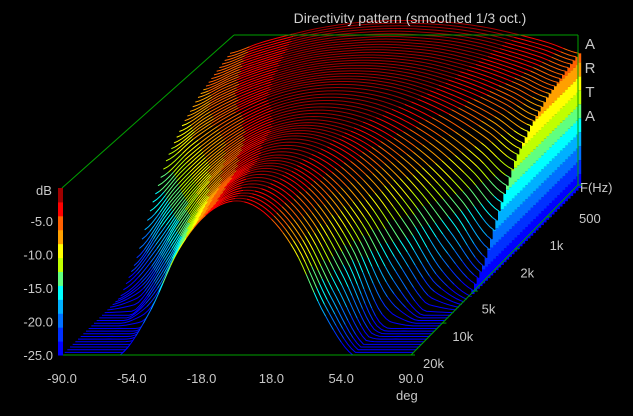 This screenshot has height=416, width=633. I want to click on x-tick-label: 54.0, so click(341, 378).